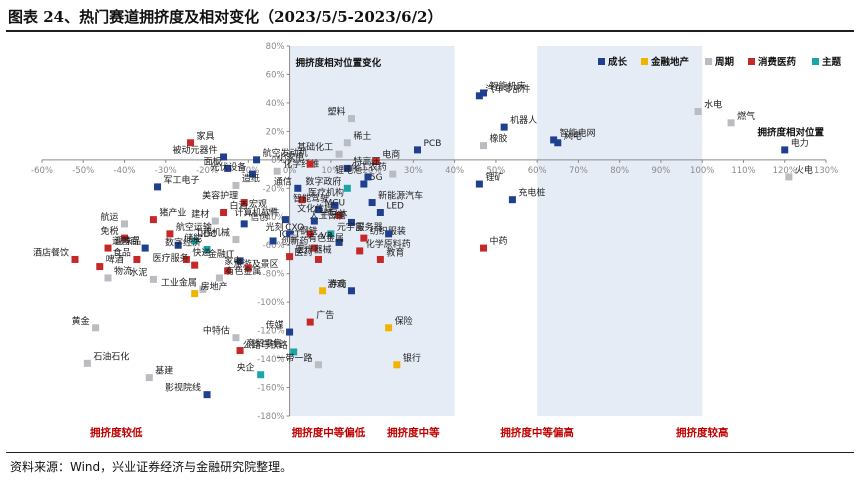 The height and width of the screenshot is (480, 860). Describe the element at coordinates (713, 104) in the screenshot. I see `data-label: 水电` at that location.